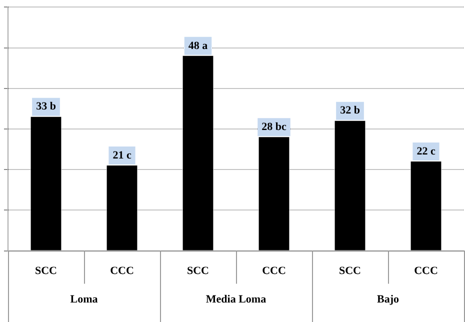  I want to click on text: Bajo, so click(388, 300).